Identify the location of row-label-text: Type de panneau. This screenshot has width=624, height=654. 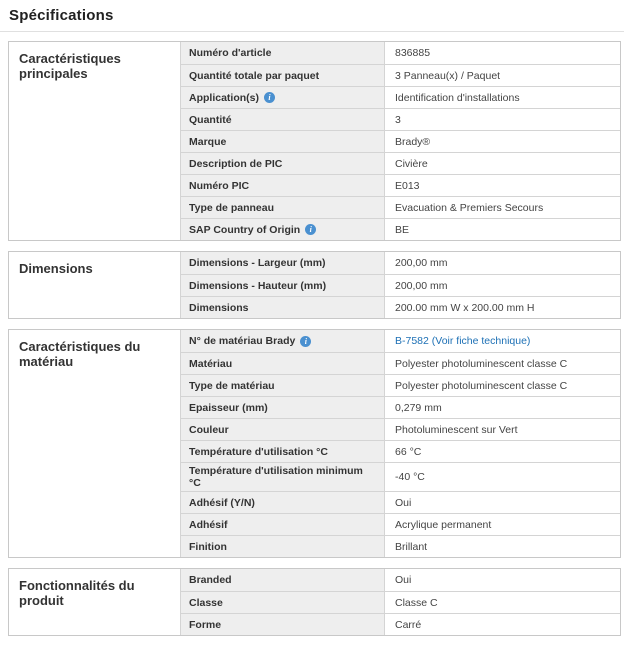
(231, 207).